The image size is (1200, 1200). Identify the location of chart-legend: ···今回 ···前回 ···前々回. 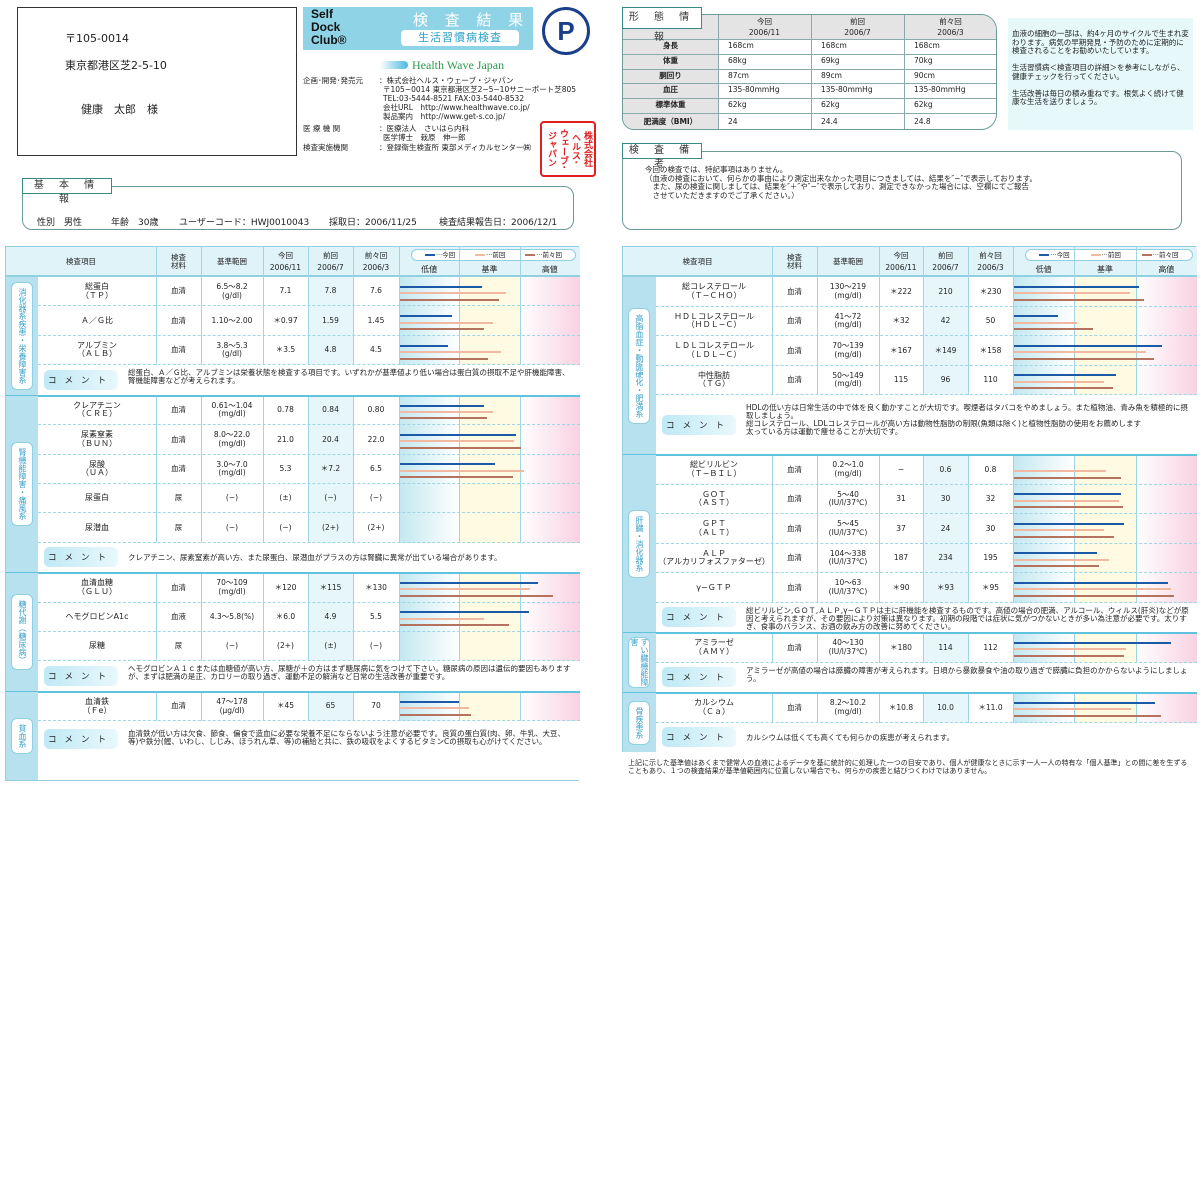
(1109, 255).